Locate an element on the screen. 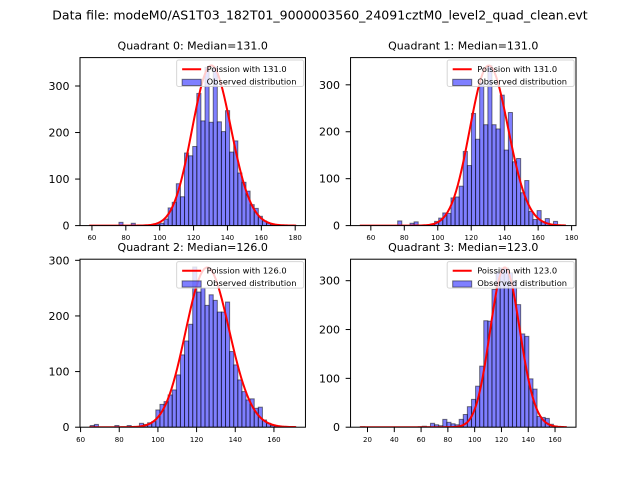 This screenshot has height=480, width=640. legend-label-poisson: Poission with 131.0 is located at coordinates (247, 69).